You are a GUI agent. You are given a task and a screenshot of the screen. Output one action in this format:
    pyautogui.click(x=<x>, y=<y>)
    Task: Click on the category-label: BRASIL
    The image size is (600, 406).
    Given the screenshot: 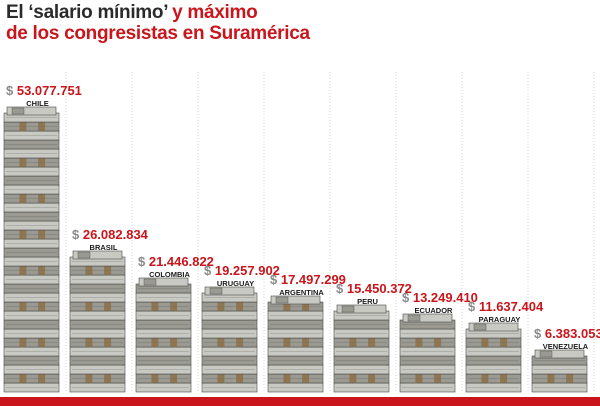 What is the action you would take?
    pyautogui.click(x=104, y=247)
    